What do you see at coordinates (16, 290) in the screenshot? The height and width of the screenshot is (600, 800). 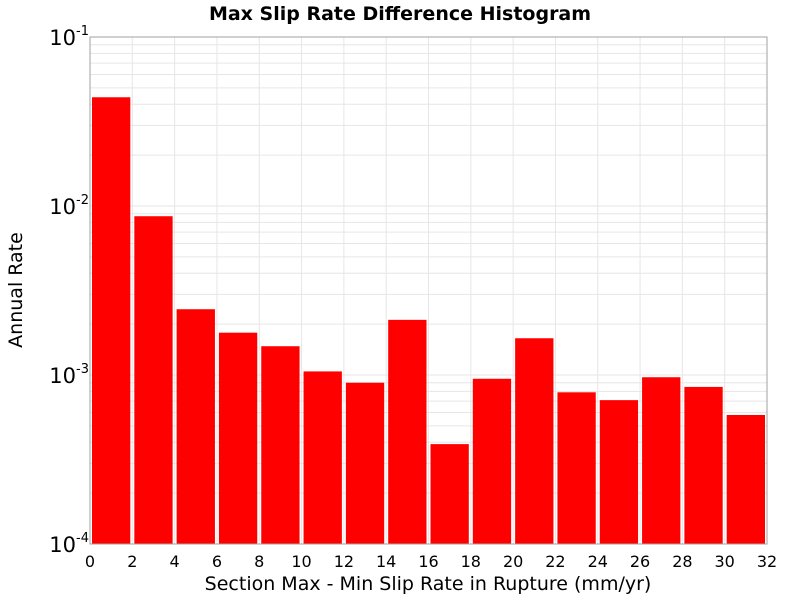 I see `y-axis-label: Annual Rate` at bounding box center [16, 290].